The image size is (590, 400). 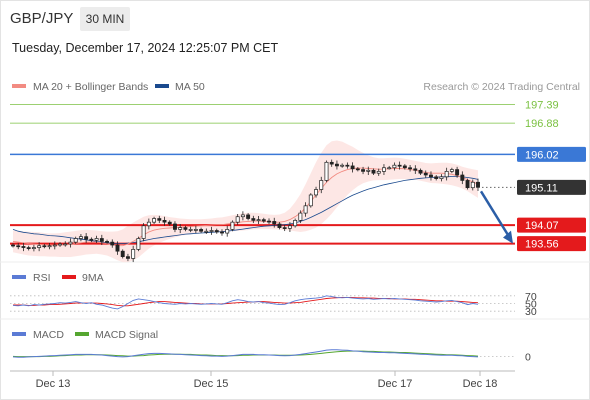 What do you see at coordinates (90, 87) in the screenshot?
I see `legend-ma20-label: MA 20 + Bollinger Bands` at bounding box center [90, 87].